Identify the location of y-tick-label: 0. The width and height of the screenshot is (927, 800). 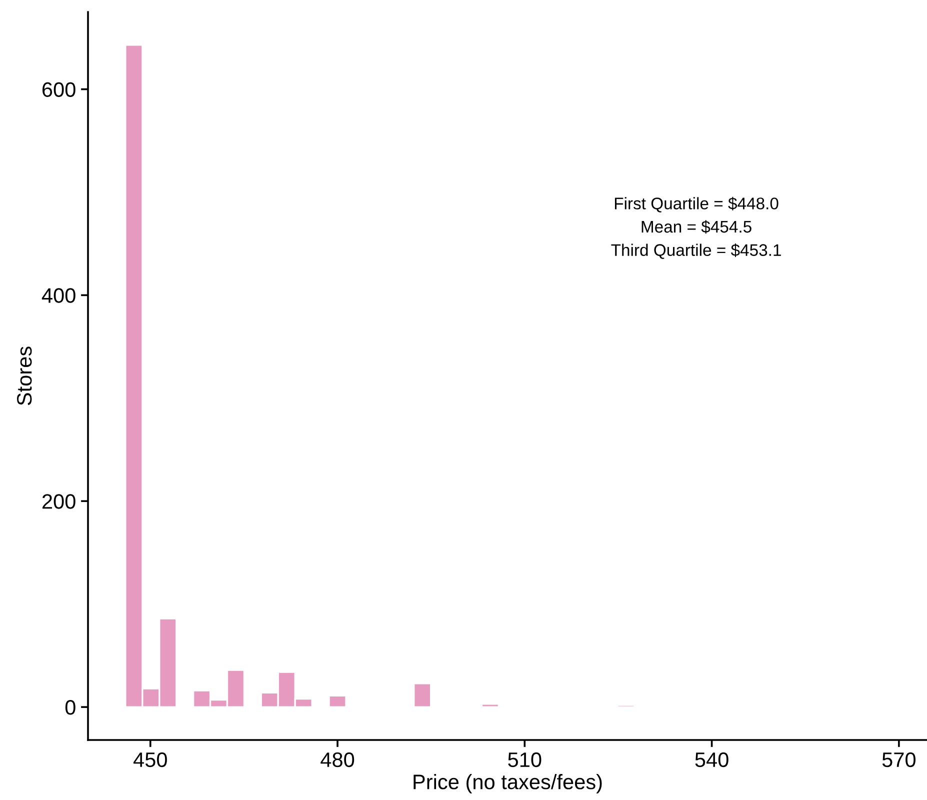
(70, 707).